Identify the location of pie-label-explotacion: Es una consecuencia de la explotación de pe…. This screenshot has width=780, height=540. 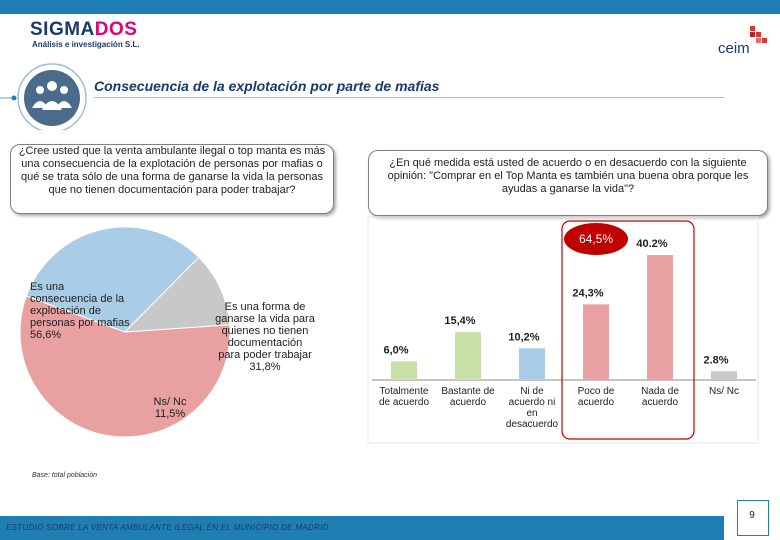
(80, 311).